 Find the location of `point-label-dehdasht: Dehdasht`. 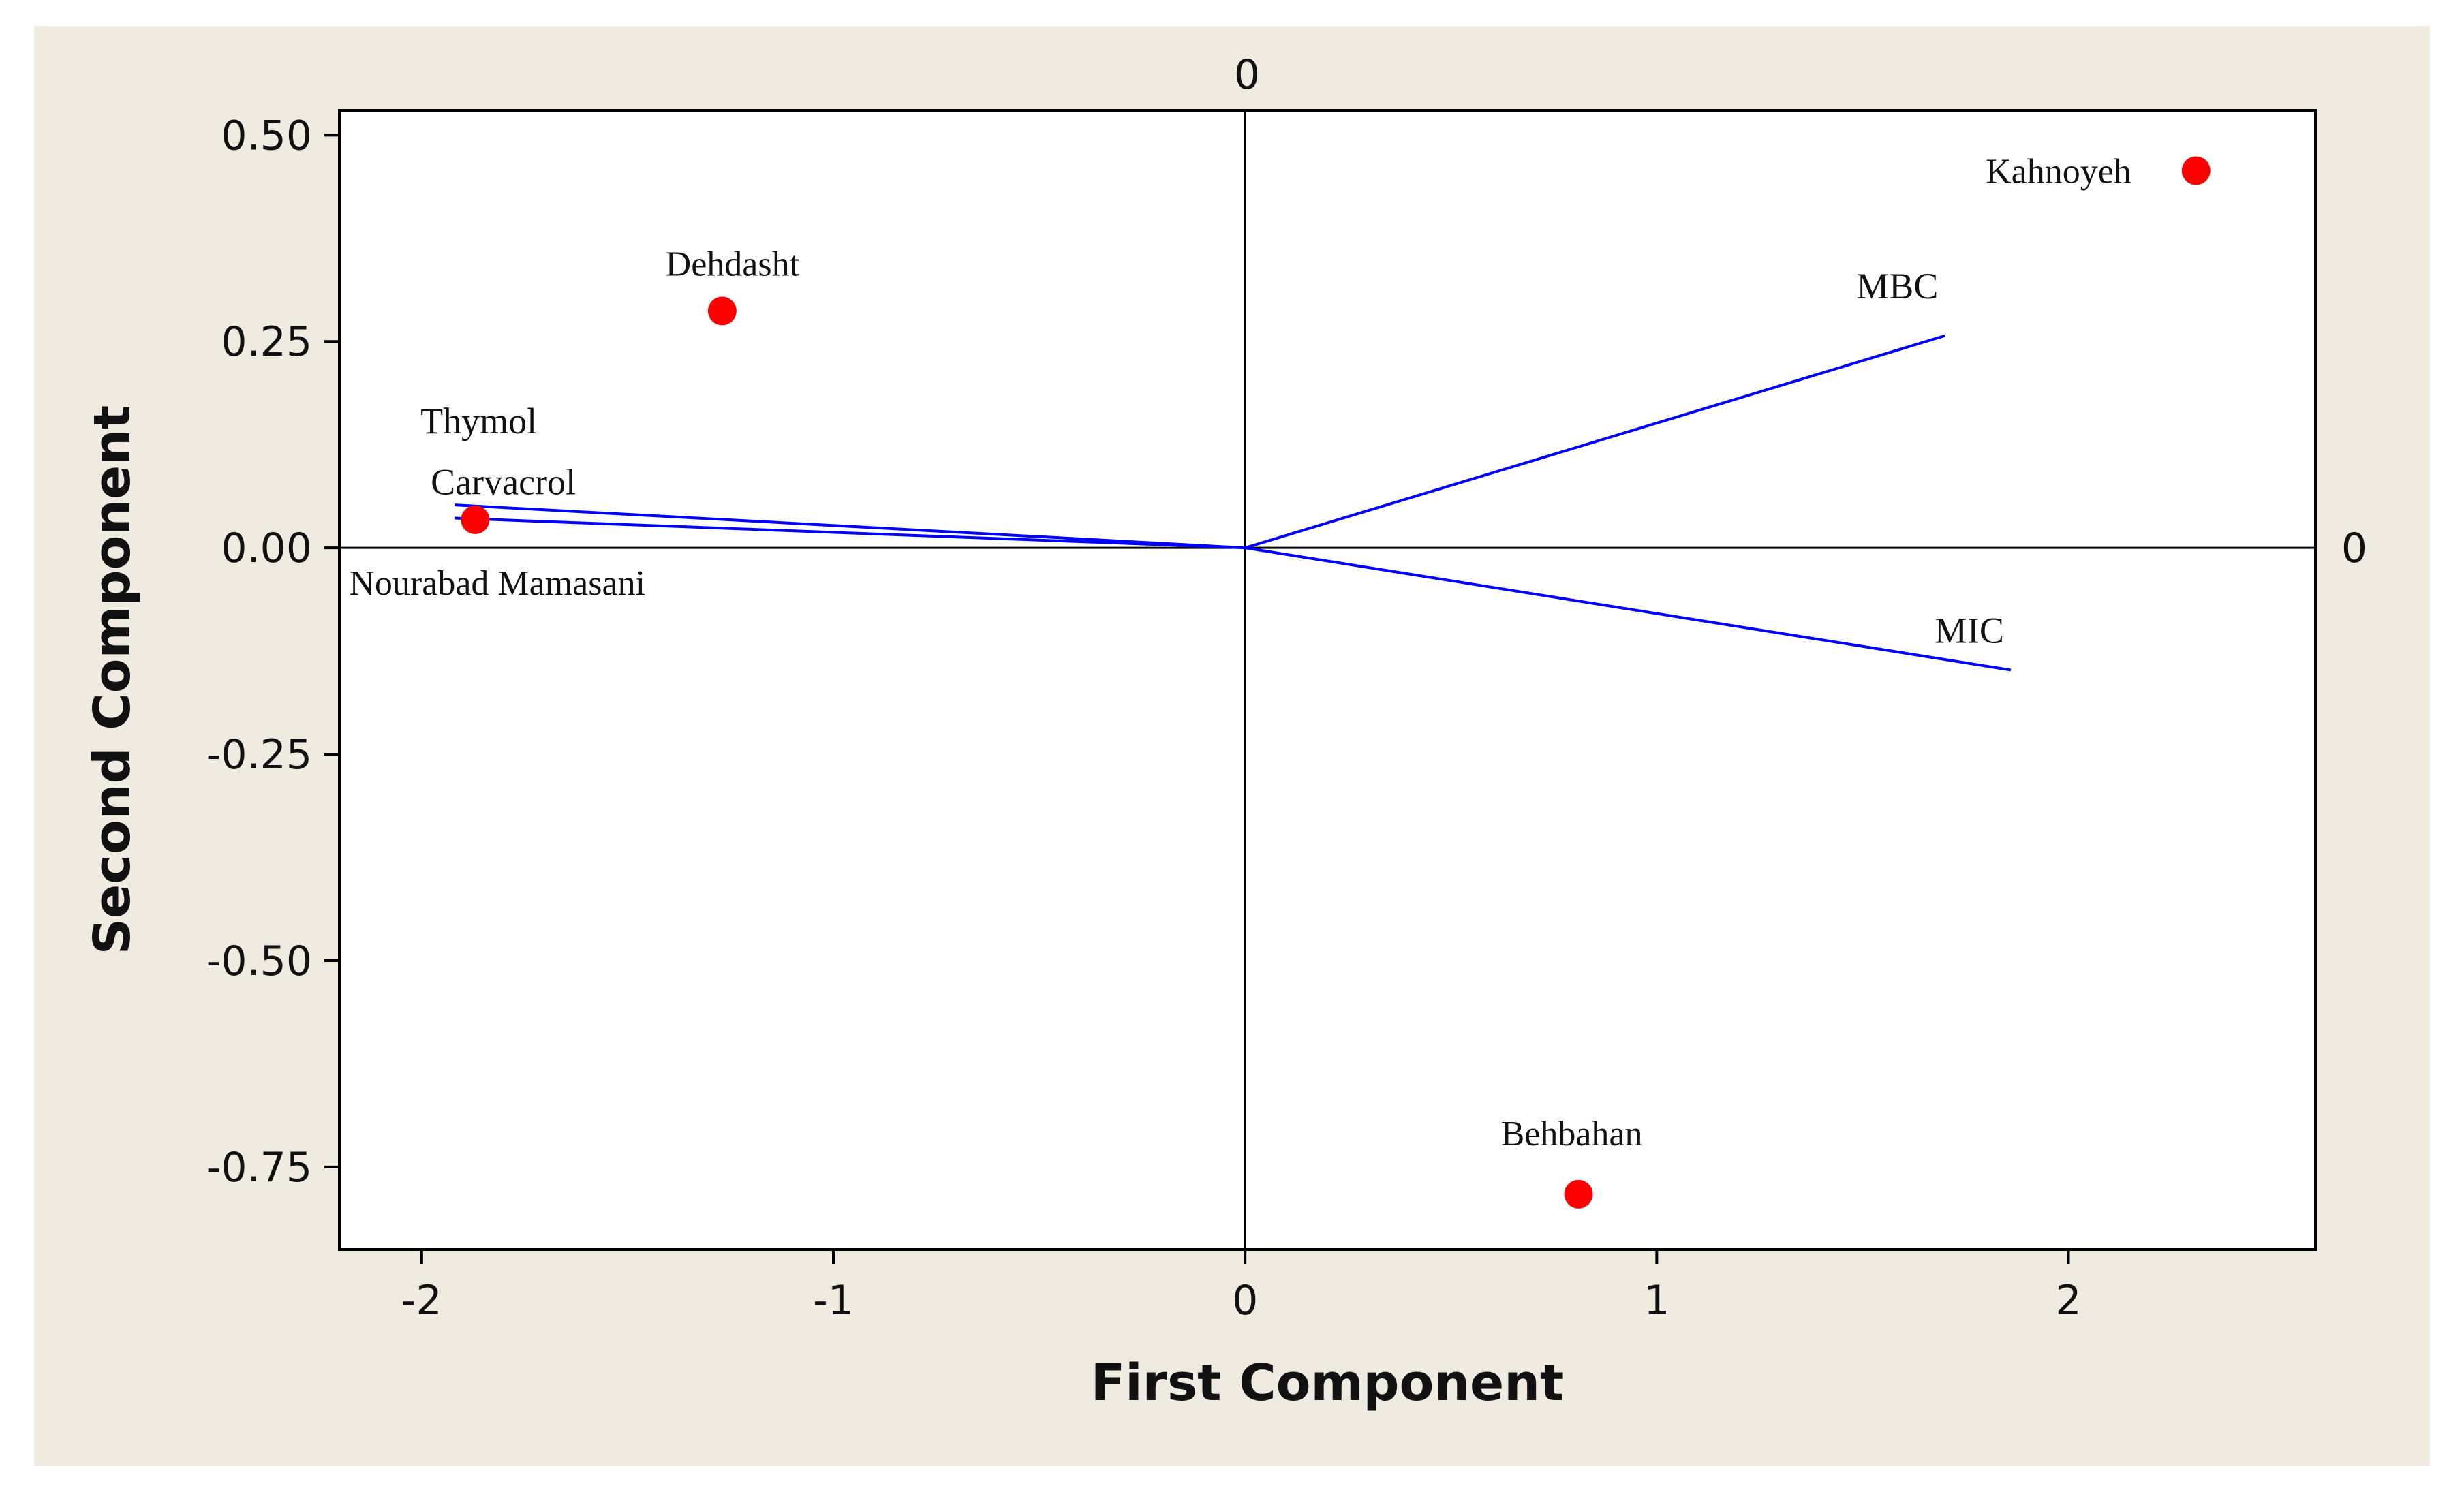

point-label-dehdasht: Dehdasht is located at coordinates (733, 264).